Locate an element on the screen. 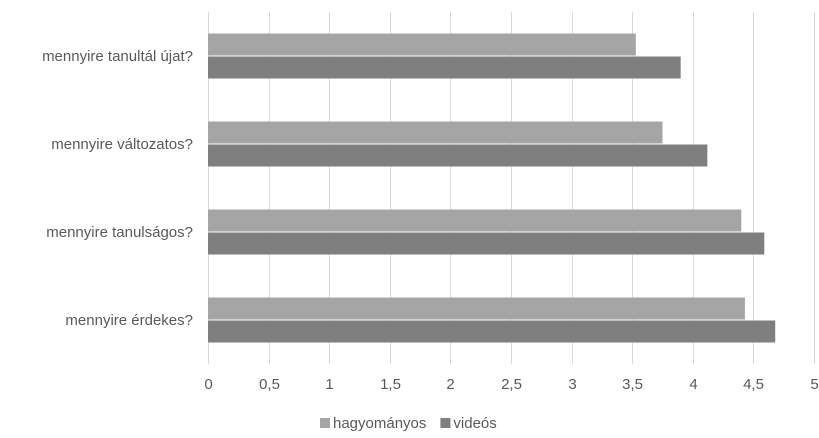  x-tick-label: 0,5 is located at coordinates (269, 384).